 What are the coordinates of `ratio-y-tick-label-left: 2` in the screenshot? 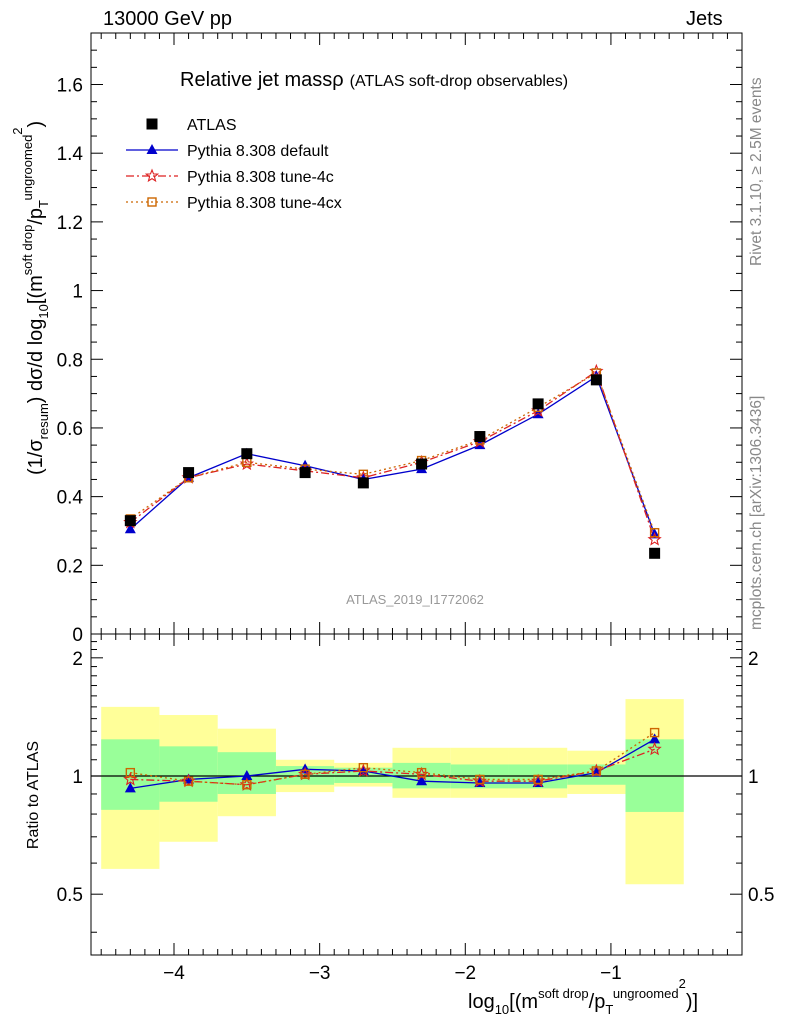 It's located at (77, 659).